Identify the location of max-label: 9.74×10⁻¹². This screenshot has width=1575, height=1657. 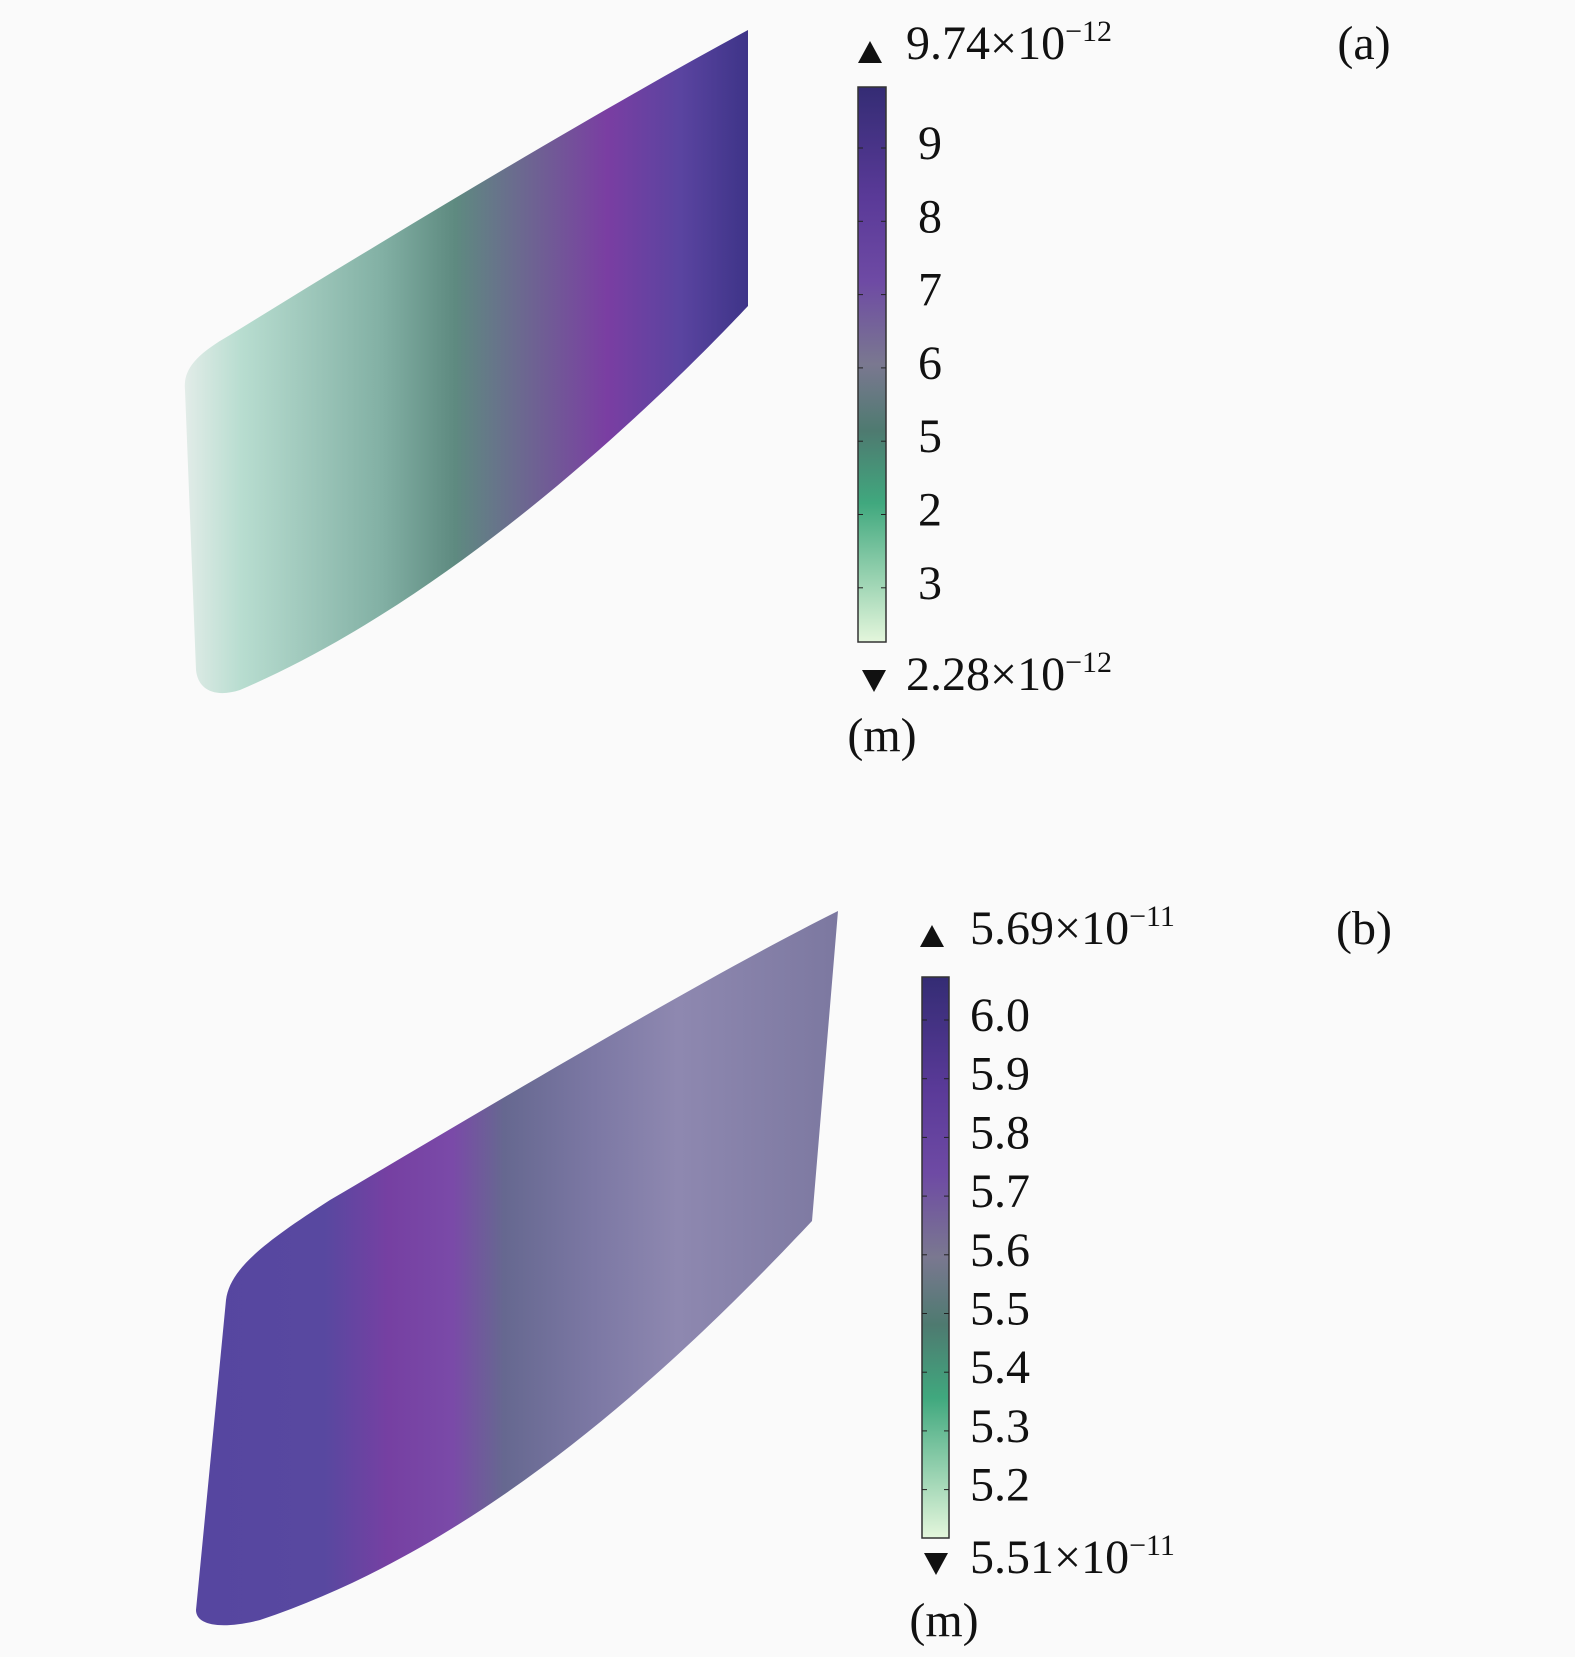
(1009, 42).